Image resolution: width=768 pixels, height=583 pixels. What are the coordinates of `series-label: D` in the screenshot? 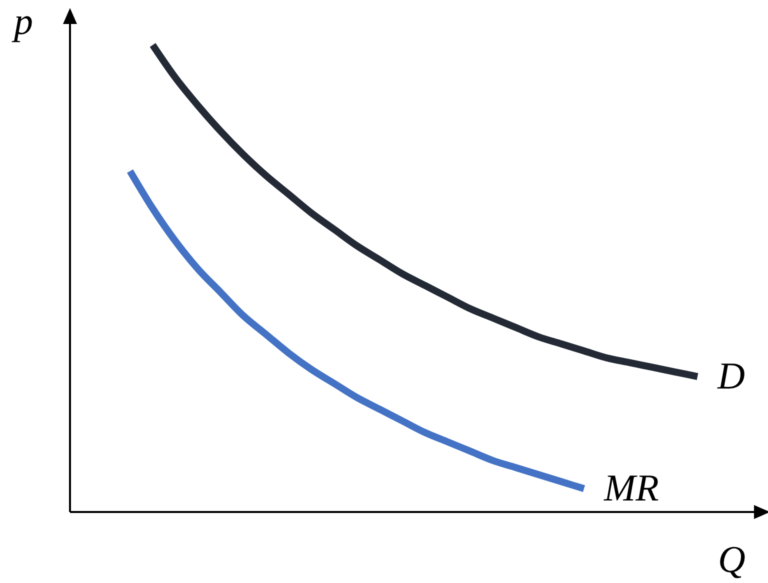 It's located at (730, 377).